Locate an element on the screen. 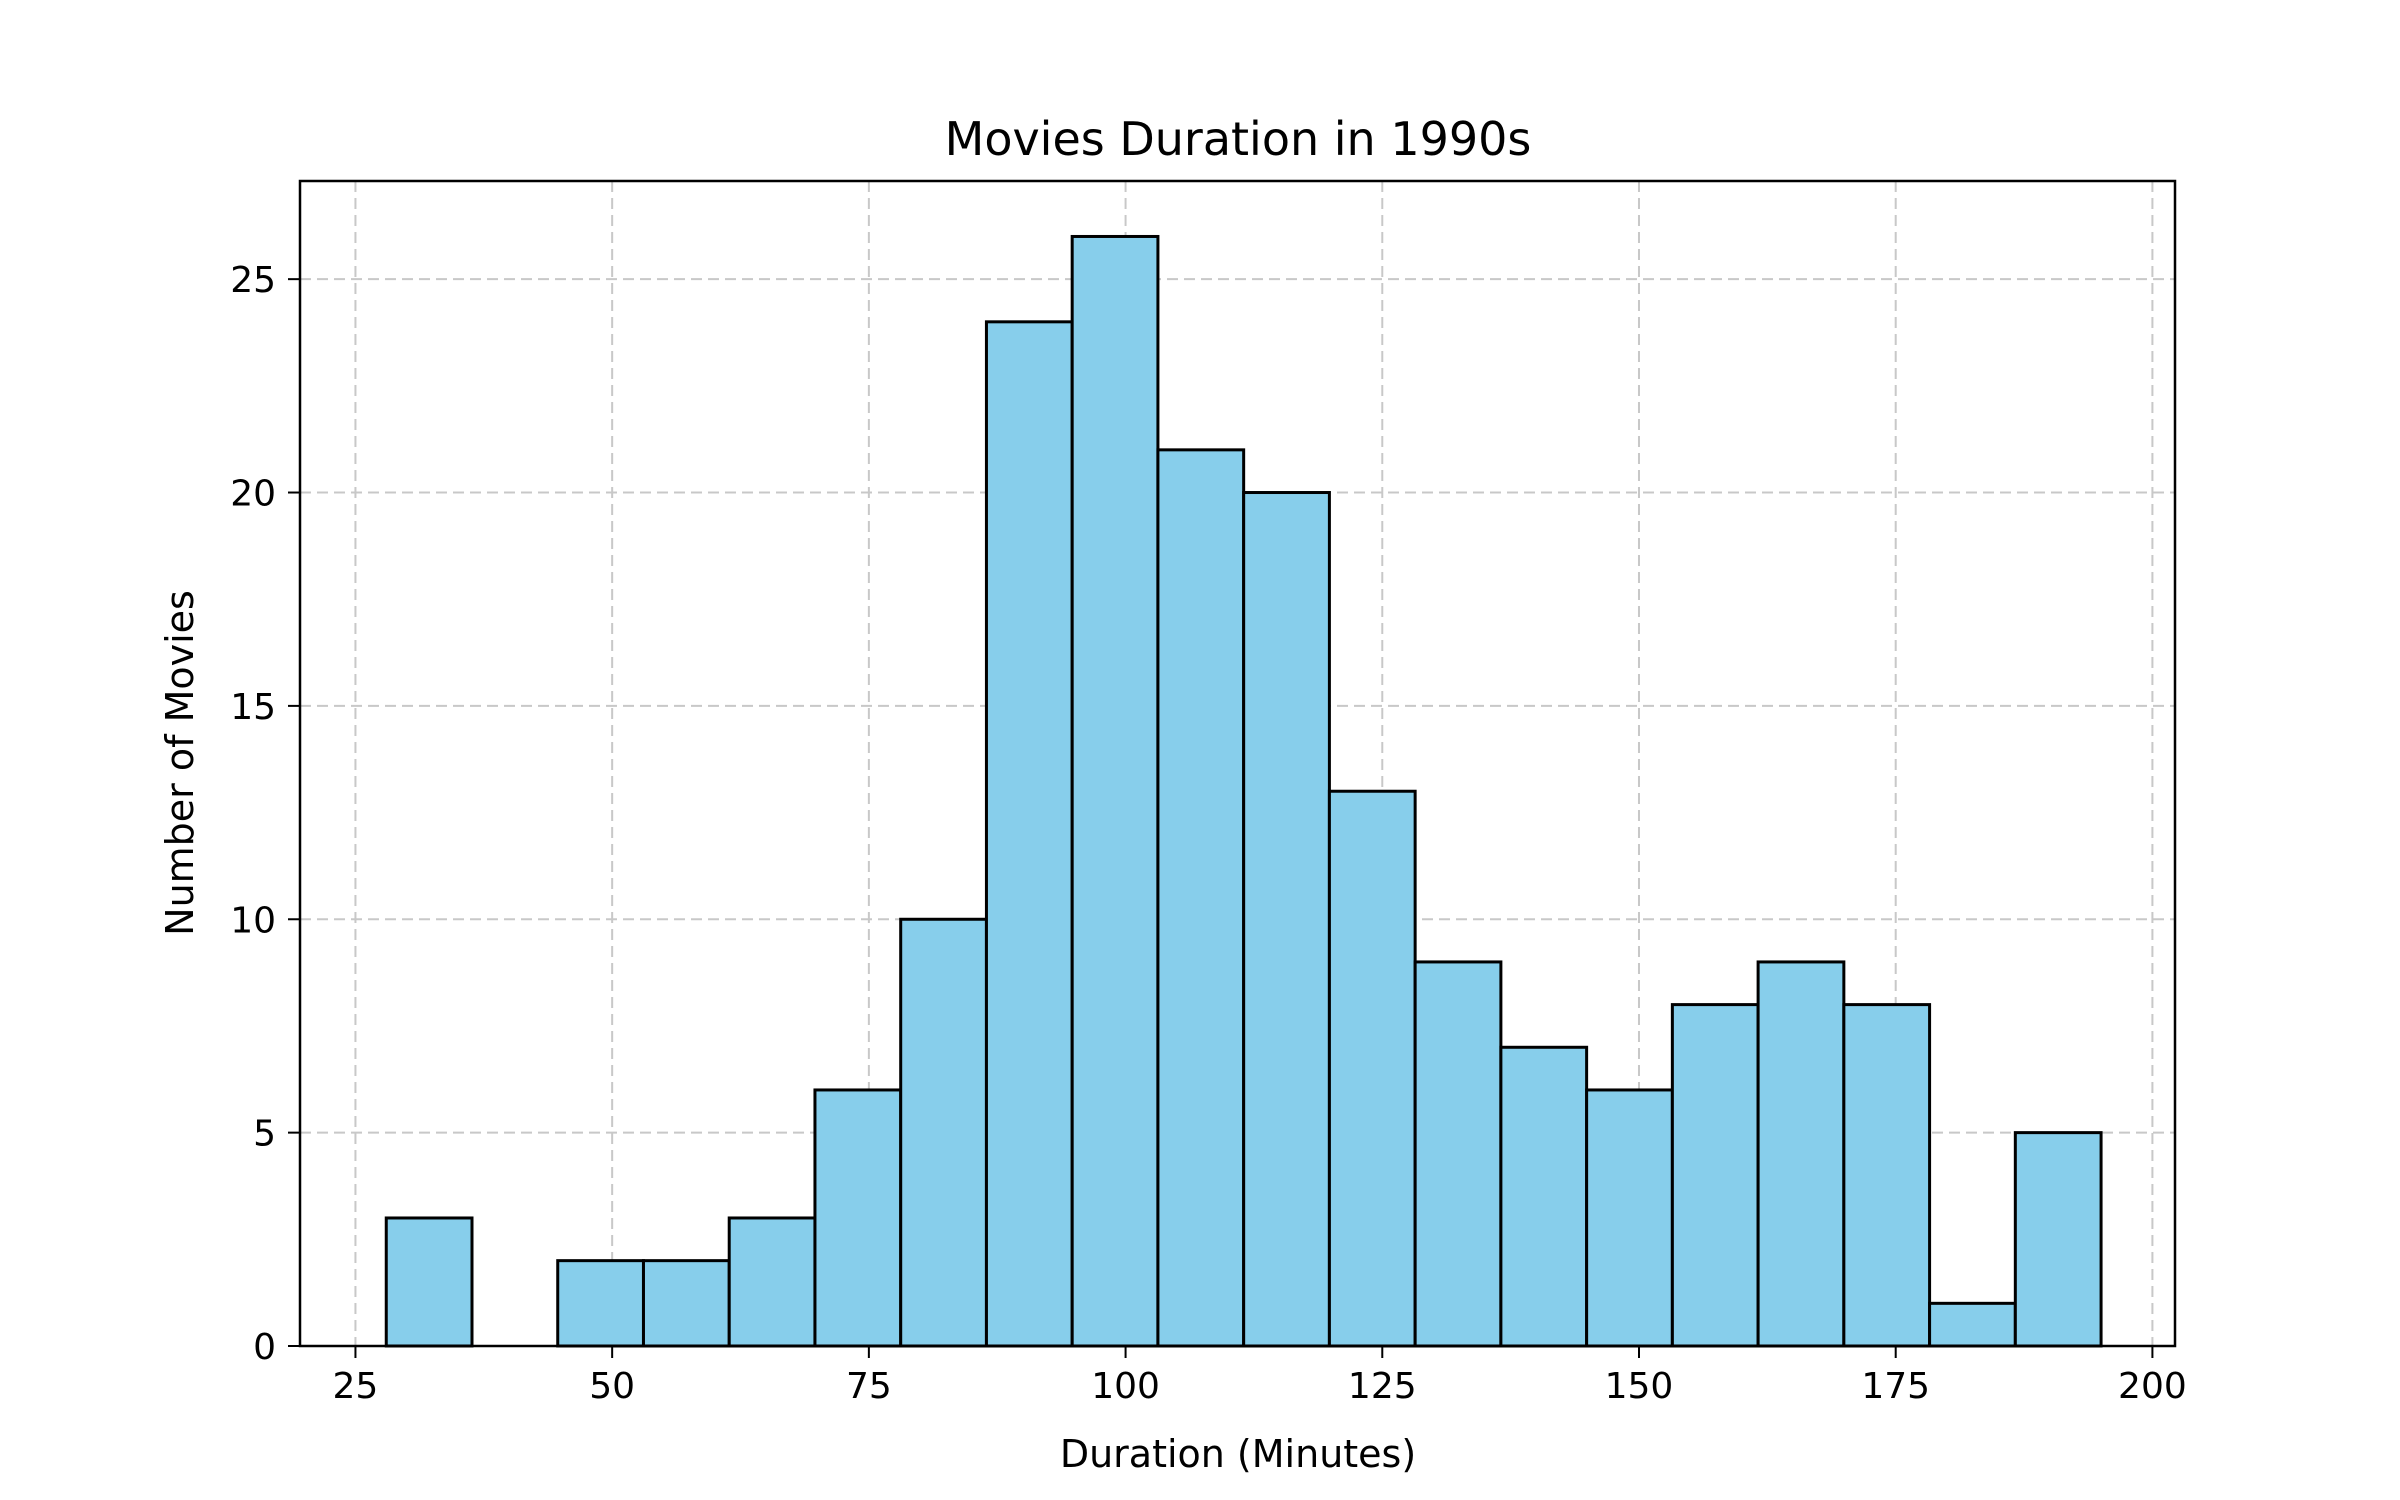  x-axis-label: Duration (Minutes) is located at coordinates (1238, 1454).